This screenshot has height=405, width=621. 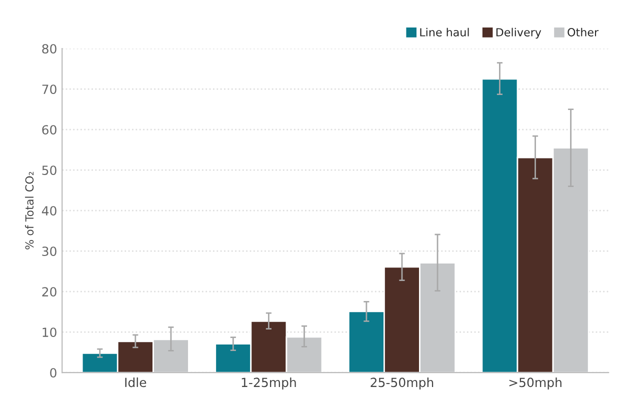 What do you see at coordinates (49, 211) in the screenshot?
I see `y-tick-label: 40` at bounding box center [49, 211].